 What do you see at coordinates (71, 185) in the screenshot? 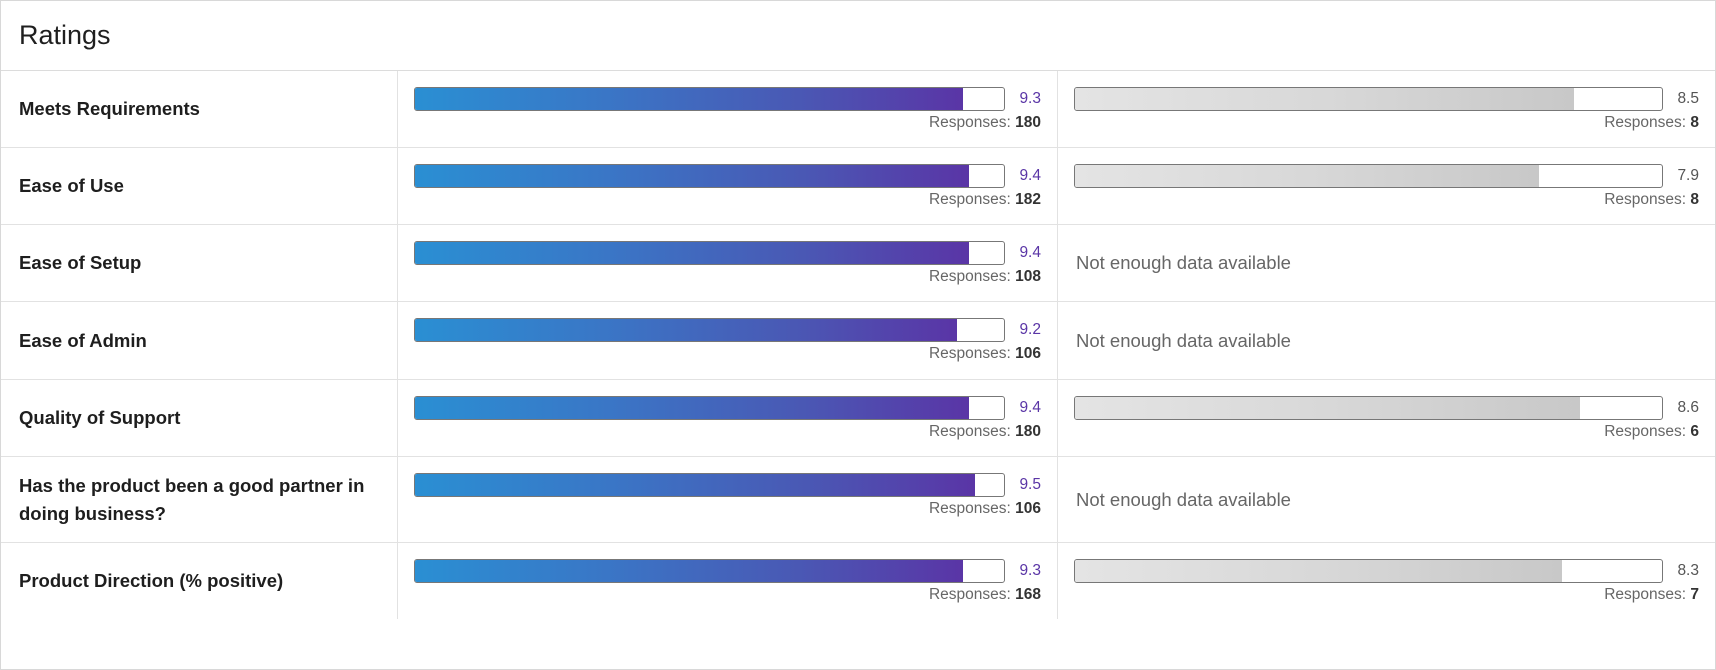
I see `rating-label-text: Ease of Use` at bounding box center [71, 185].